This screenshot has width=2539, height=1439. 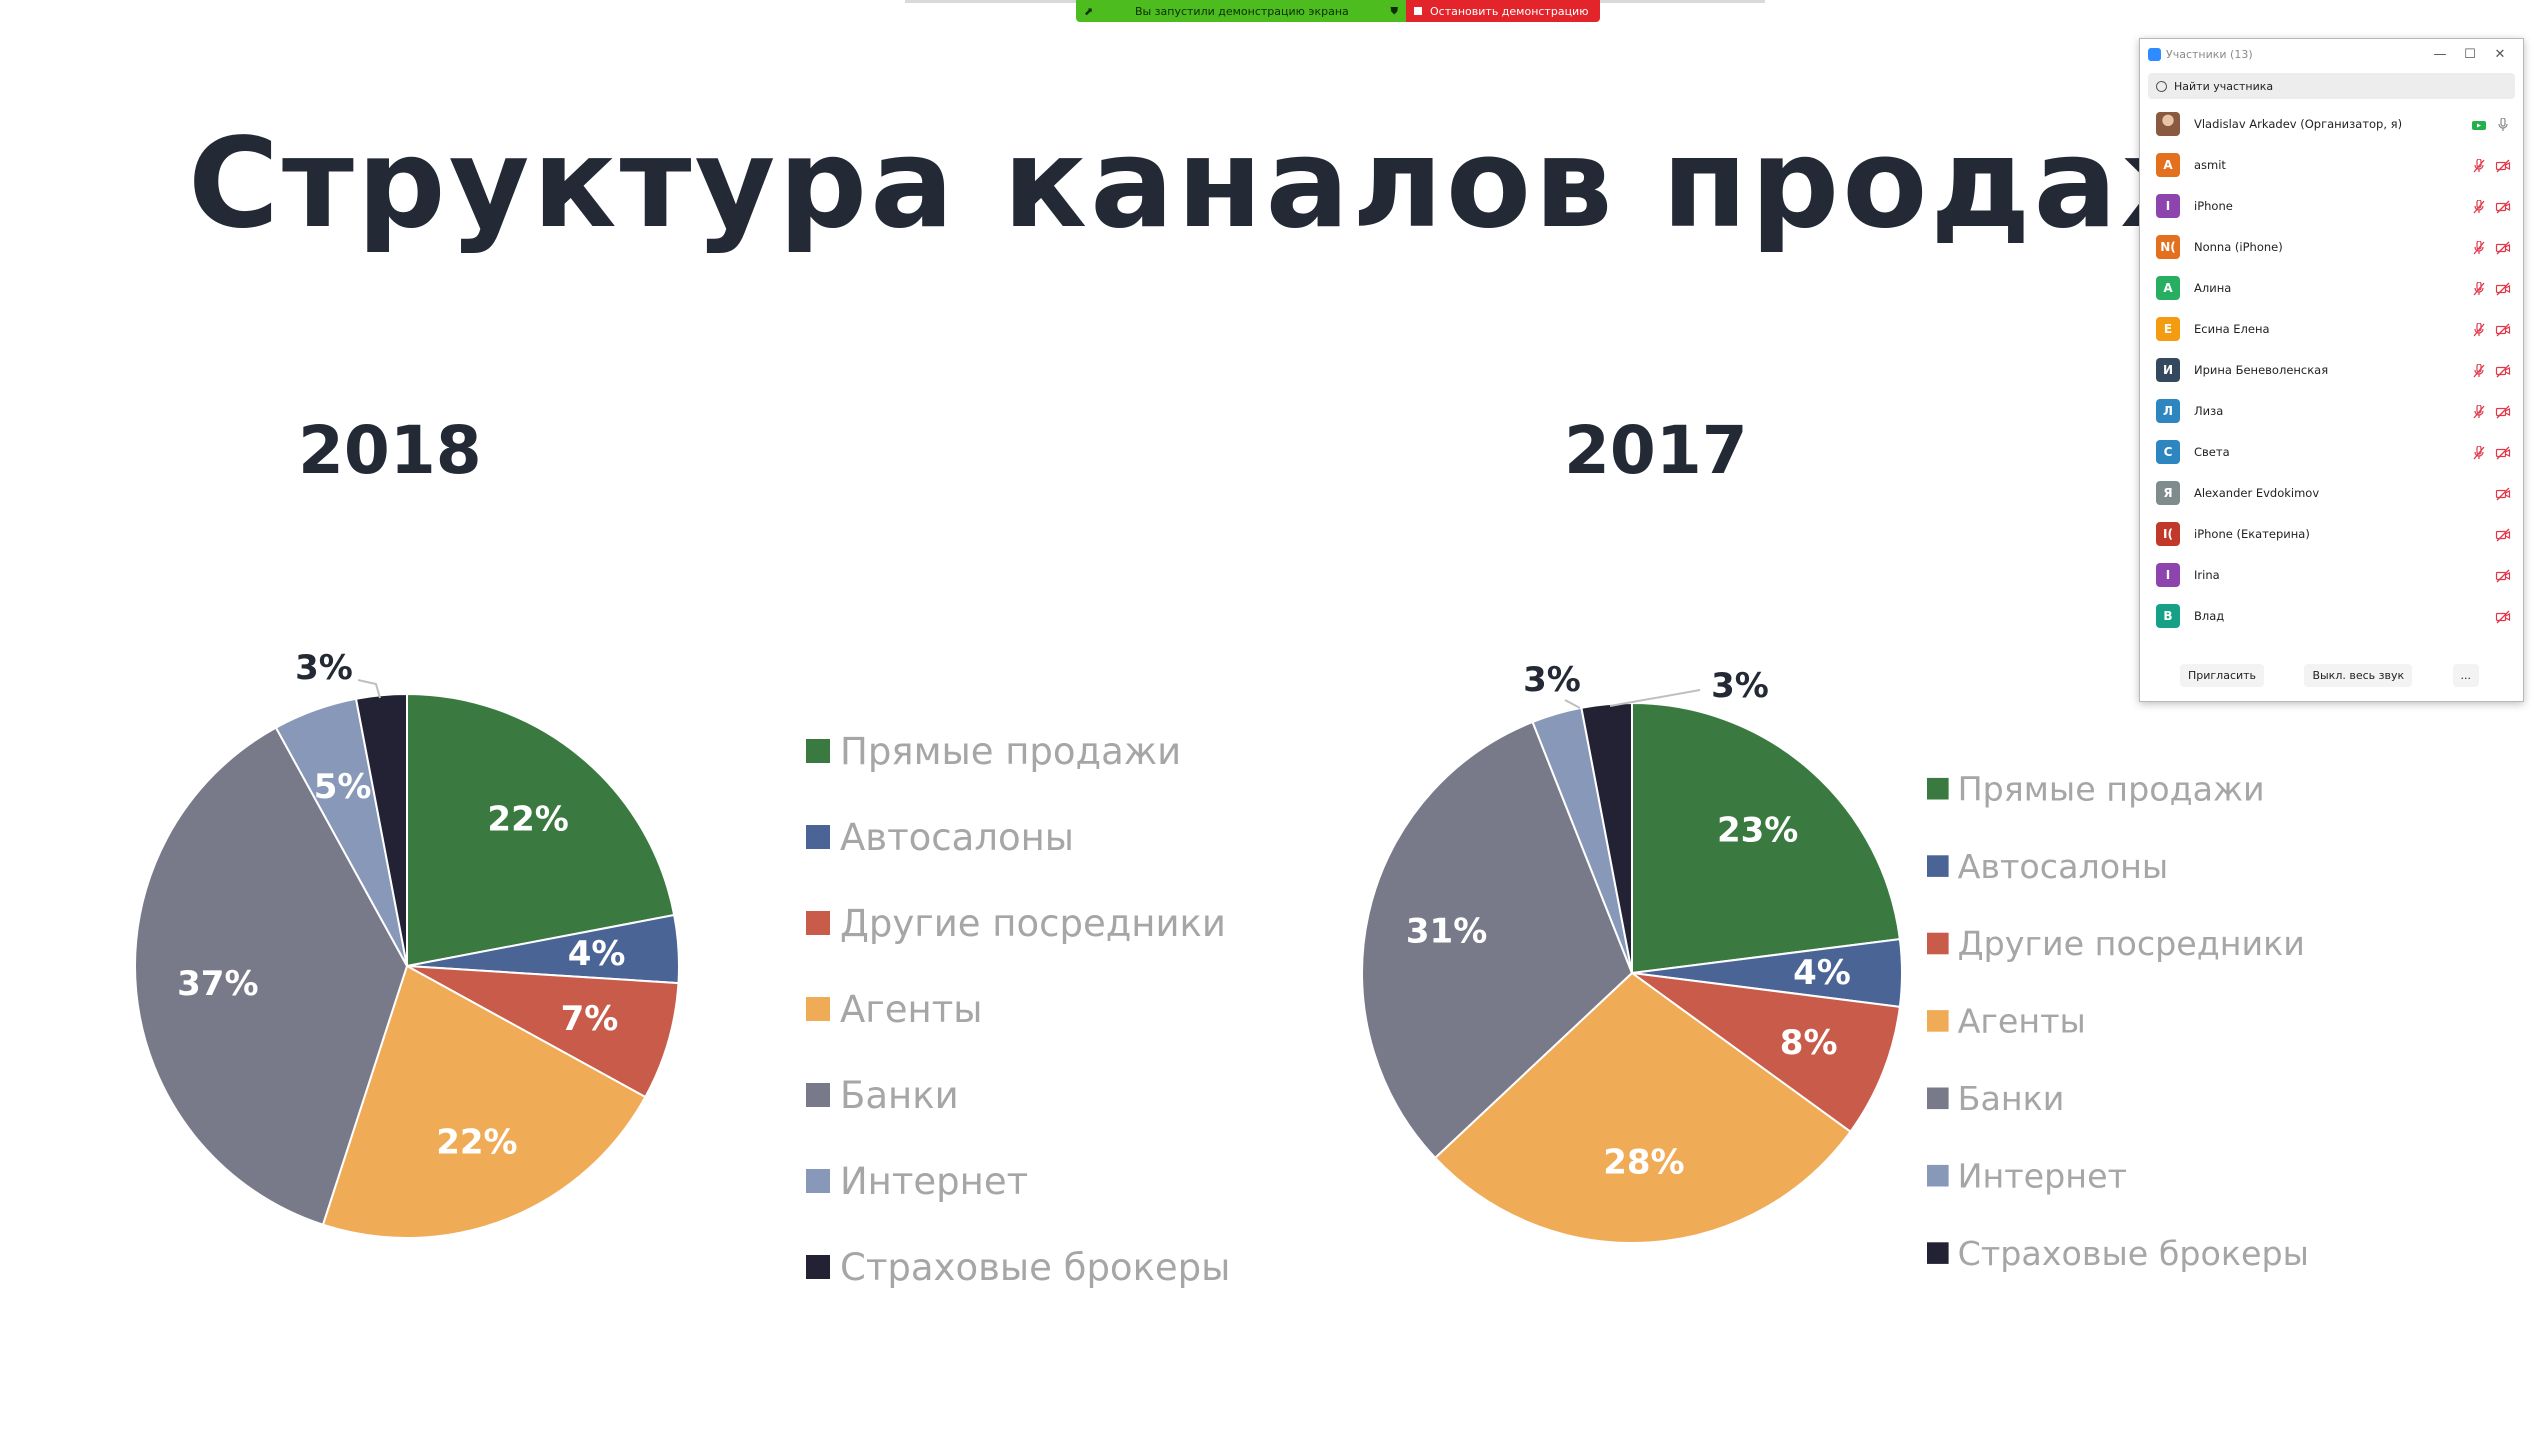 What do you see at coordinates (2212, 451) in the screenshot?
I see `participant-name: Света` at bounding box center [2212, 451].